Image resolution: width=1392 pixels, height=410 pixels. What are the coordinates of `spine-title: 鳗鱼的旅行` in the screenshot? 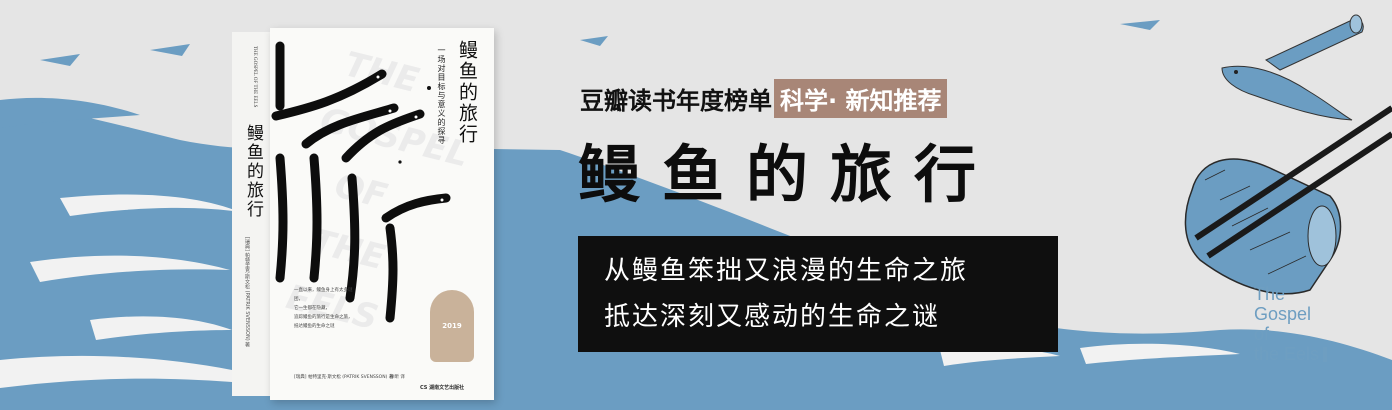 It's located at (253, 171).